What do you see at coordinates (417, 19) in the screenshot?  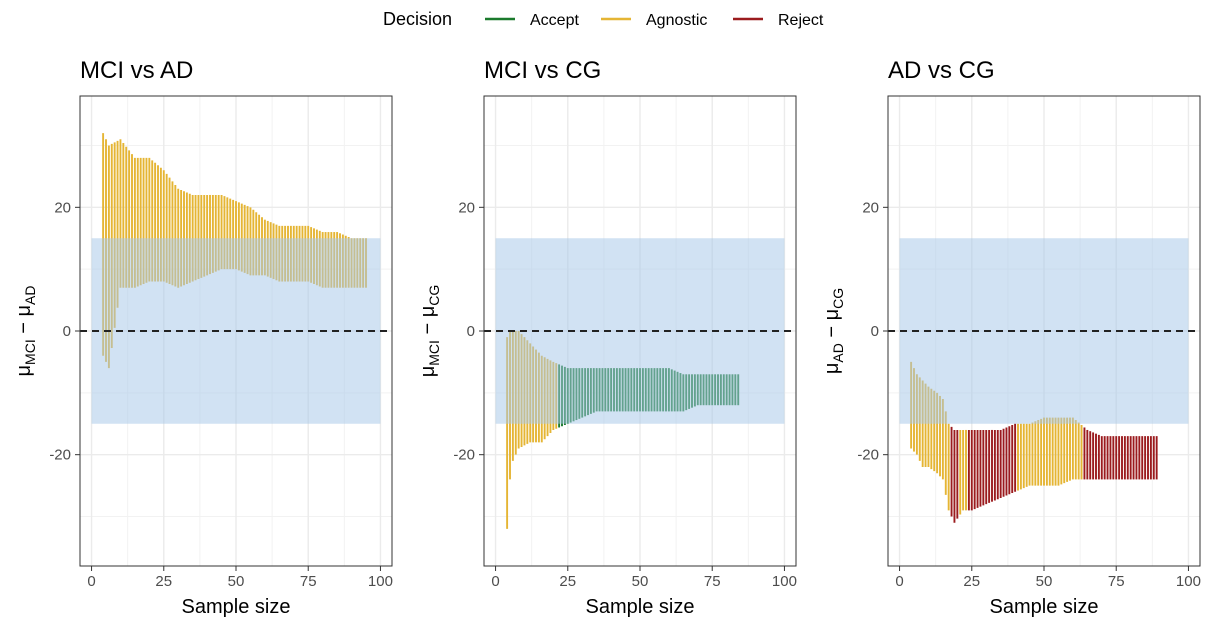 I see `legend-title: Decision` at bounding box center [417, 19].